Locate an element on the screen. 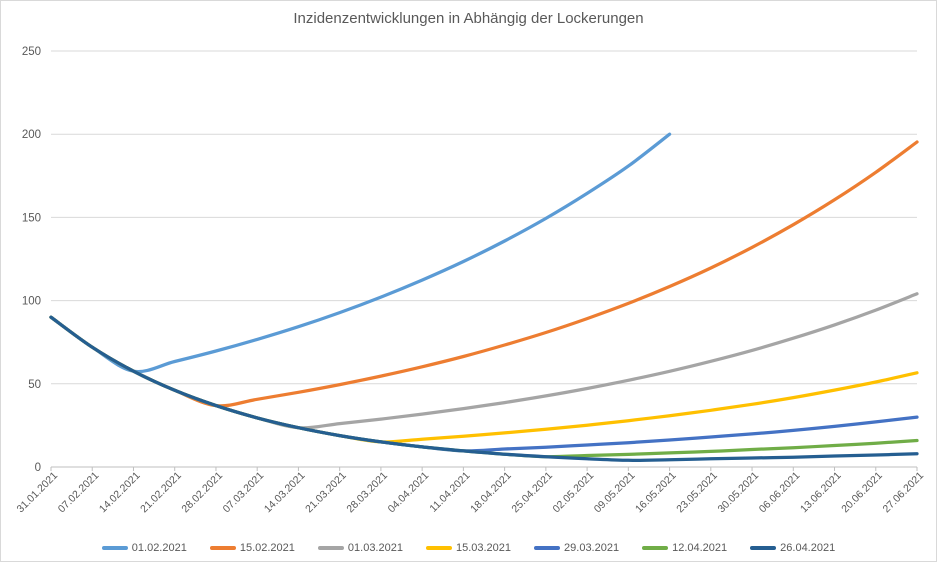  legend-label: 12.04.2021 is located at coordinates (700, 548).